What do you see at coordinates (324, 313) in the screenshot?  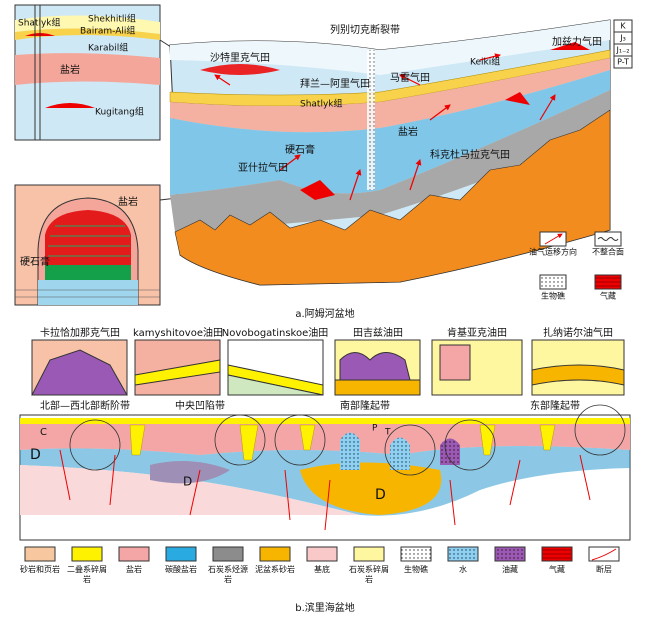 I see `caption: a.阿姆河盆地` at bounding box center [324, 313].